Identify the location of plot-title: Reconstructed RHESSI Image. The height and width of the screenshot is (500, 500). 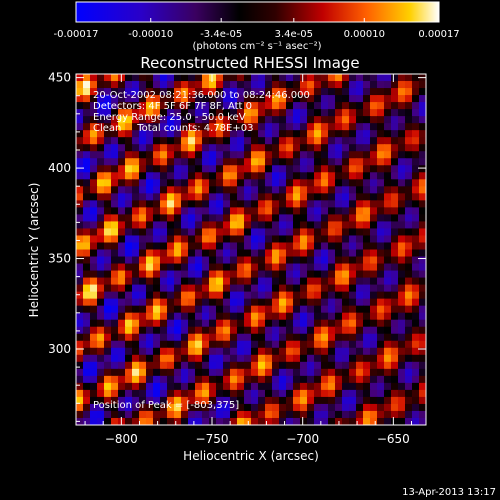
(249, 63).